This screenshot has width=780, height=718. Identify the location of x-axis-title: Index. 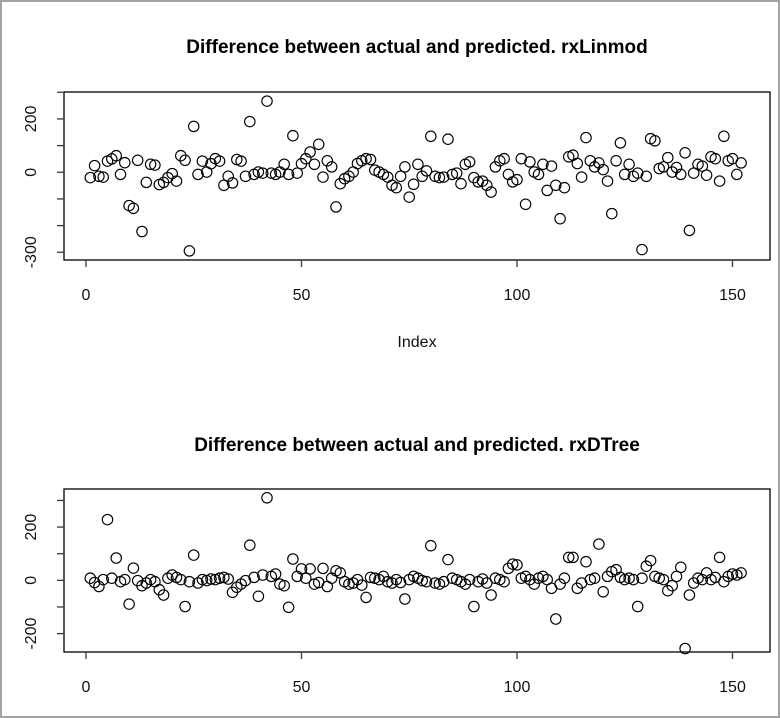
(416, 342).